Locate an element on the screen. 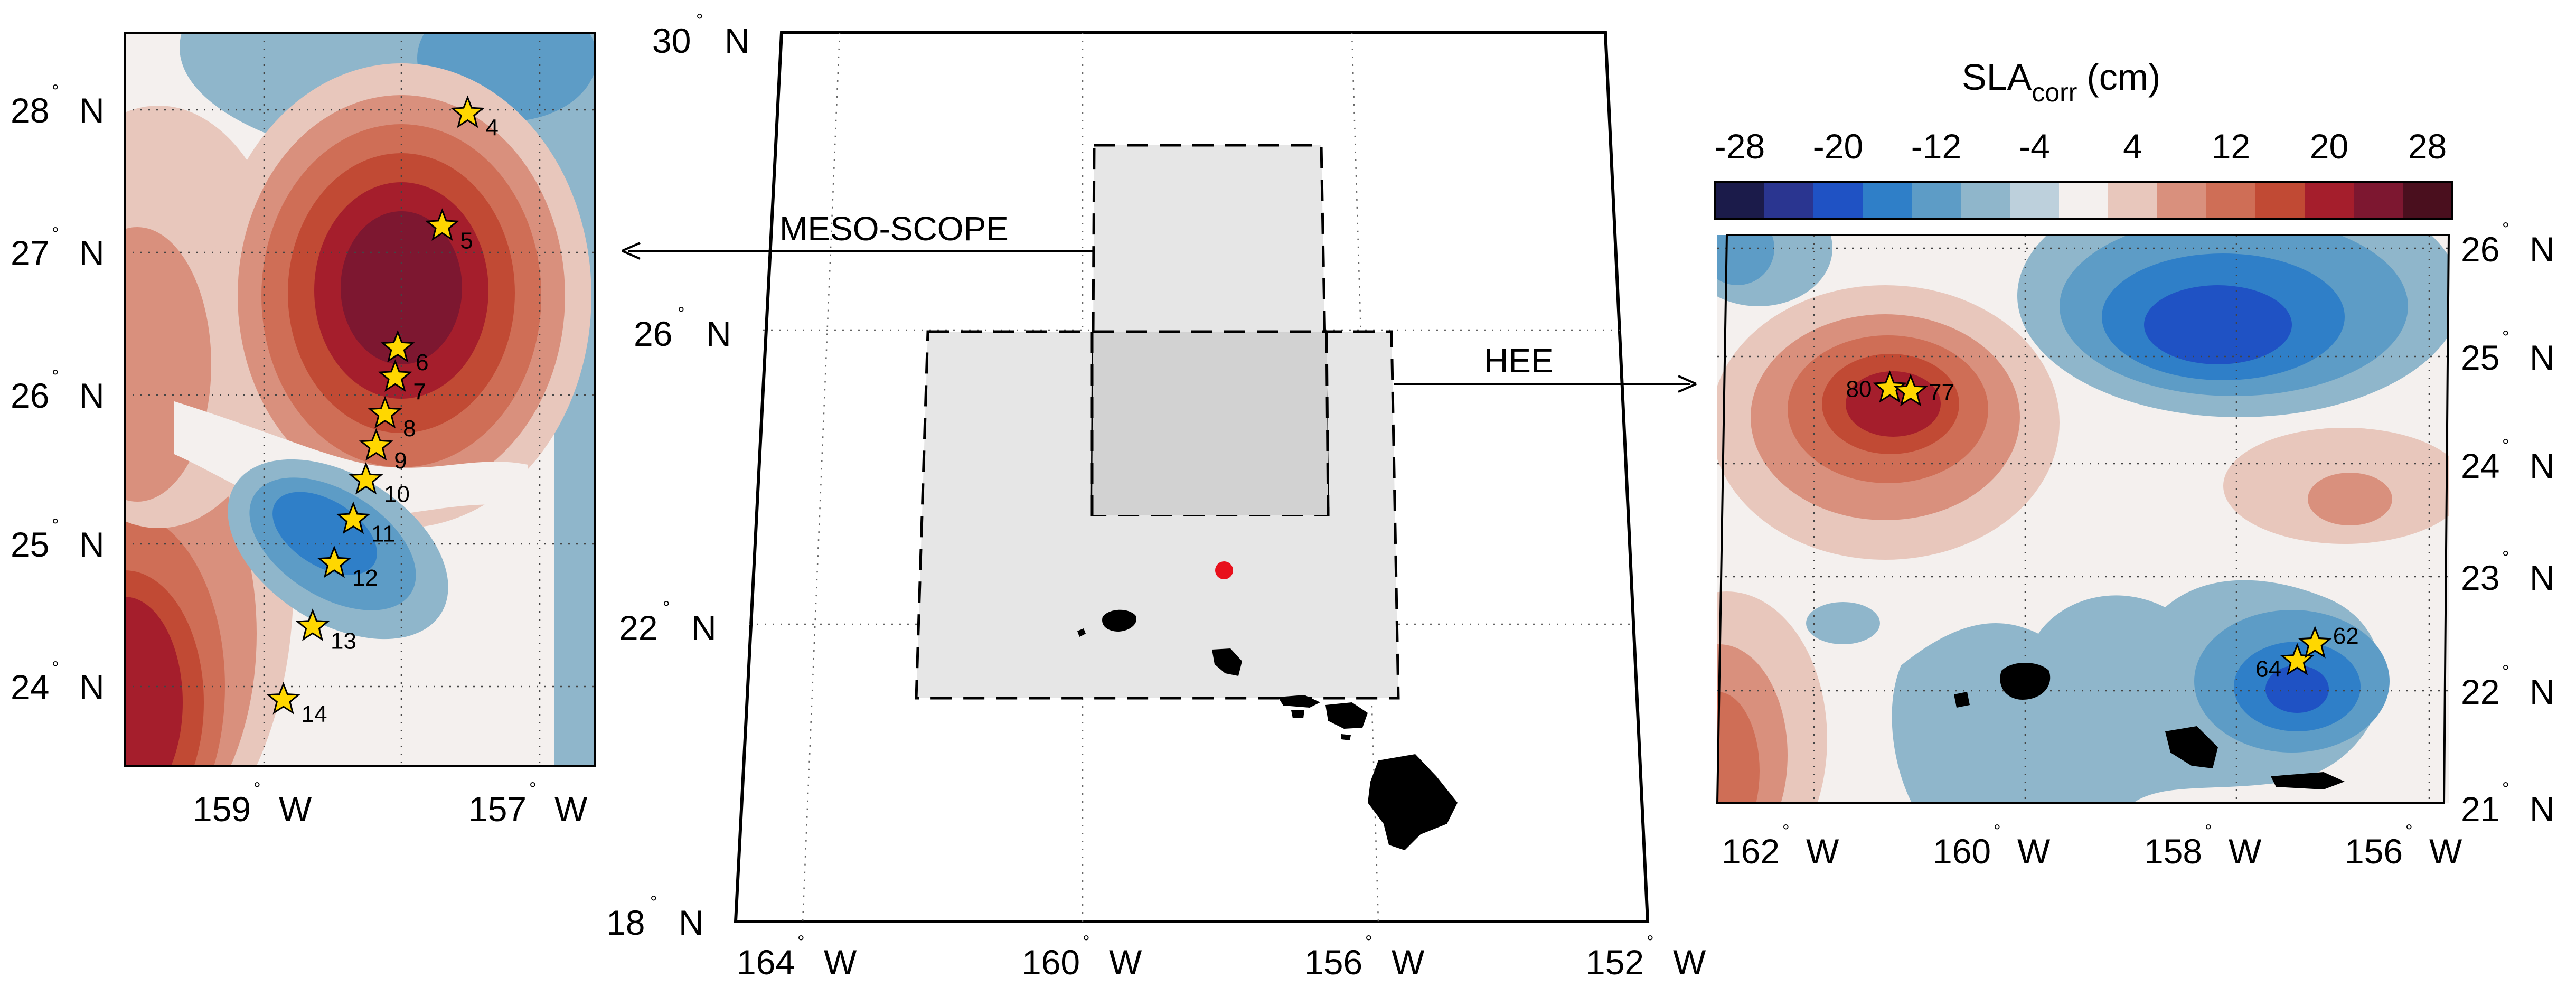 This screenshot has width=2576, height=987. right-lat-26: 26 is located at coordinates (2480, 249).